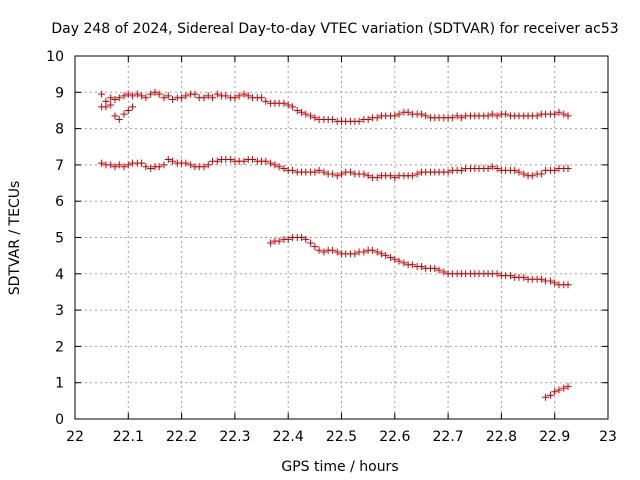  I want to click on x-tick-label: 22, so click(75, 437).